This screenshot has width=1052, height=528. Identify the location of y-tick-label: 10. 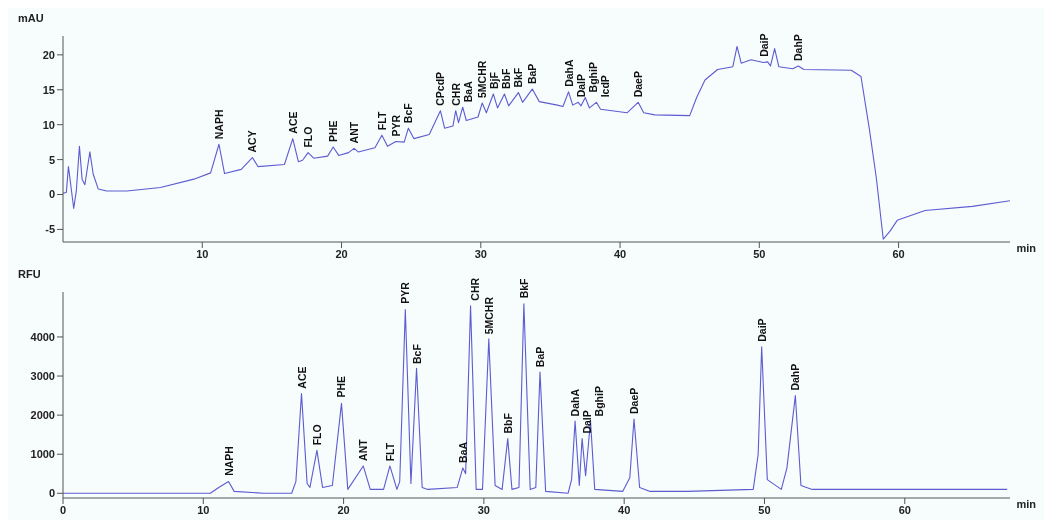
(48, 124).